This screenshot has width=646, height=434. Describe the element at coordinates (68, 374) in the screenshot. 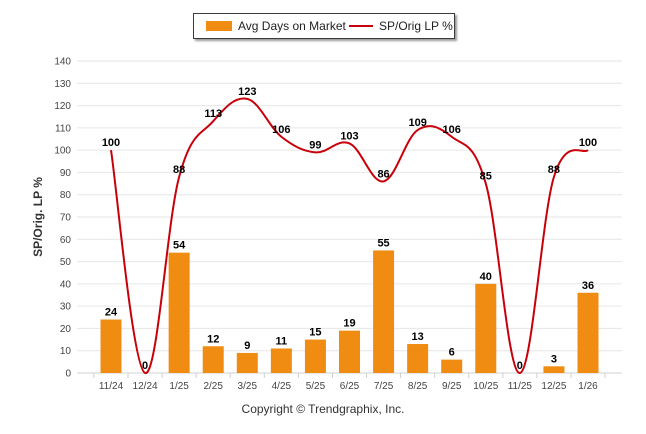

I see `y-tick-label: 0` at that location.